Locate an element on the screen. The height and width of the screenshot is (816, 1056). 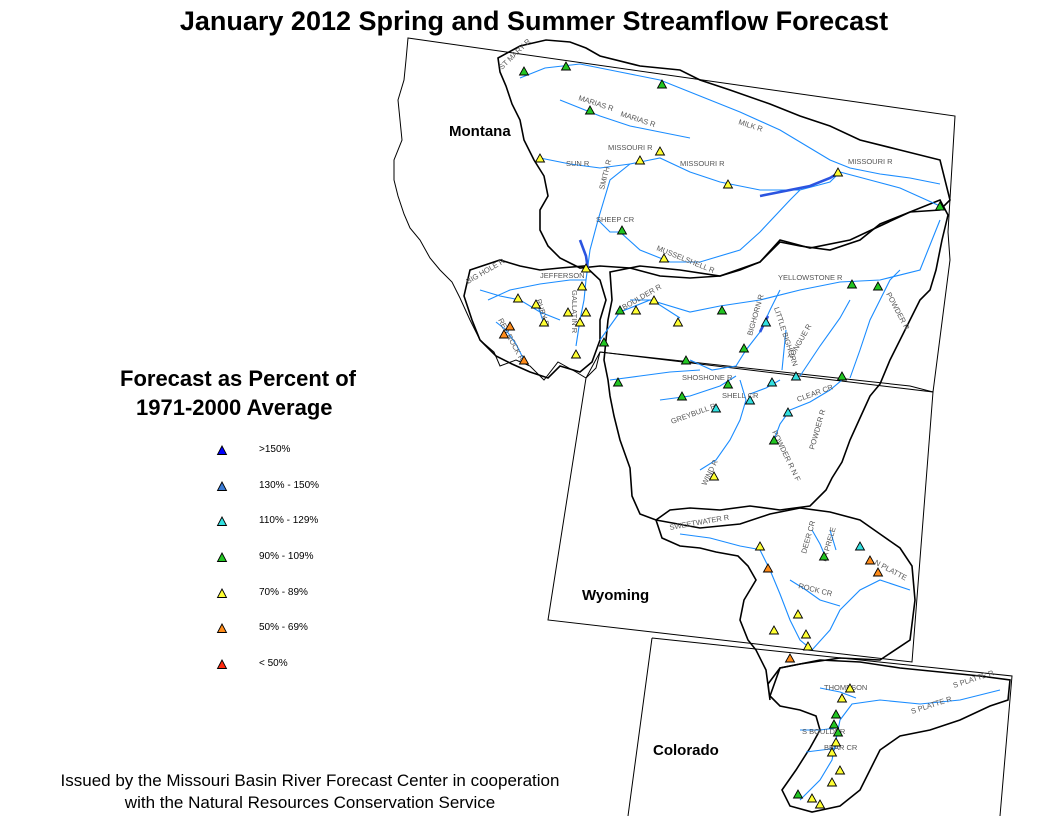
river-label: GREYBULL R is located at coordinates (694, 413).